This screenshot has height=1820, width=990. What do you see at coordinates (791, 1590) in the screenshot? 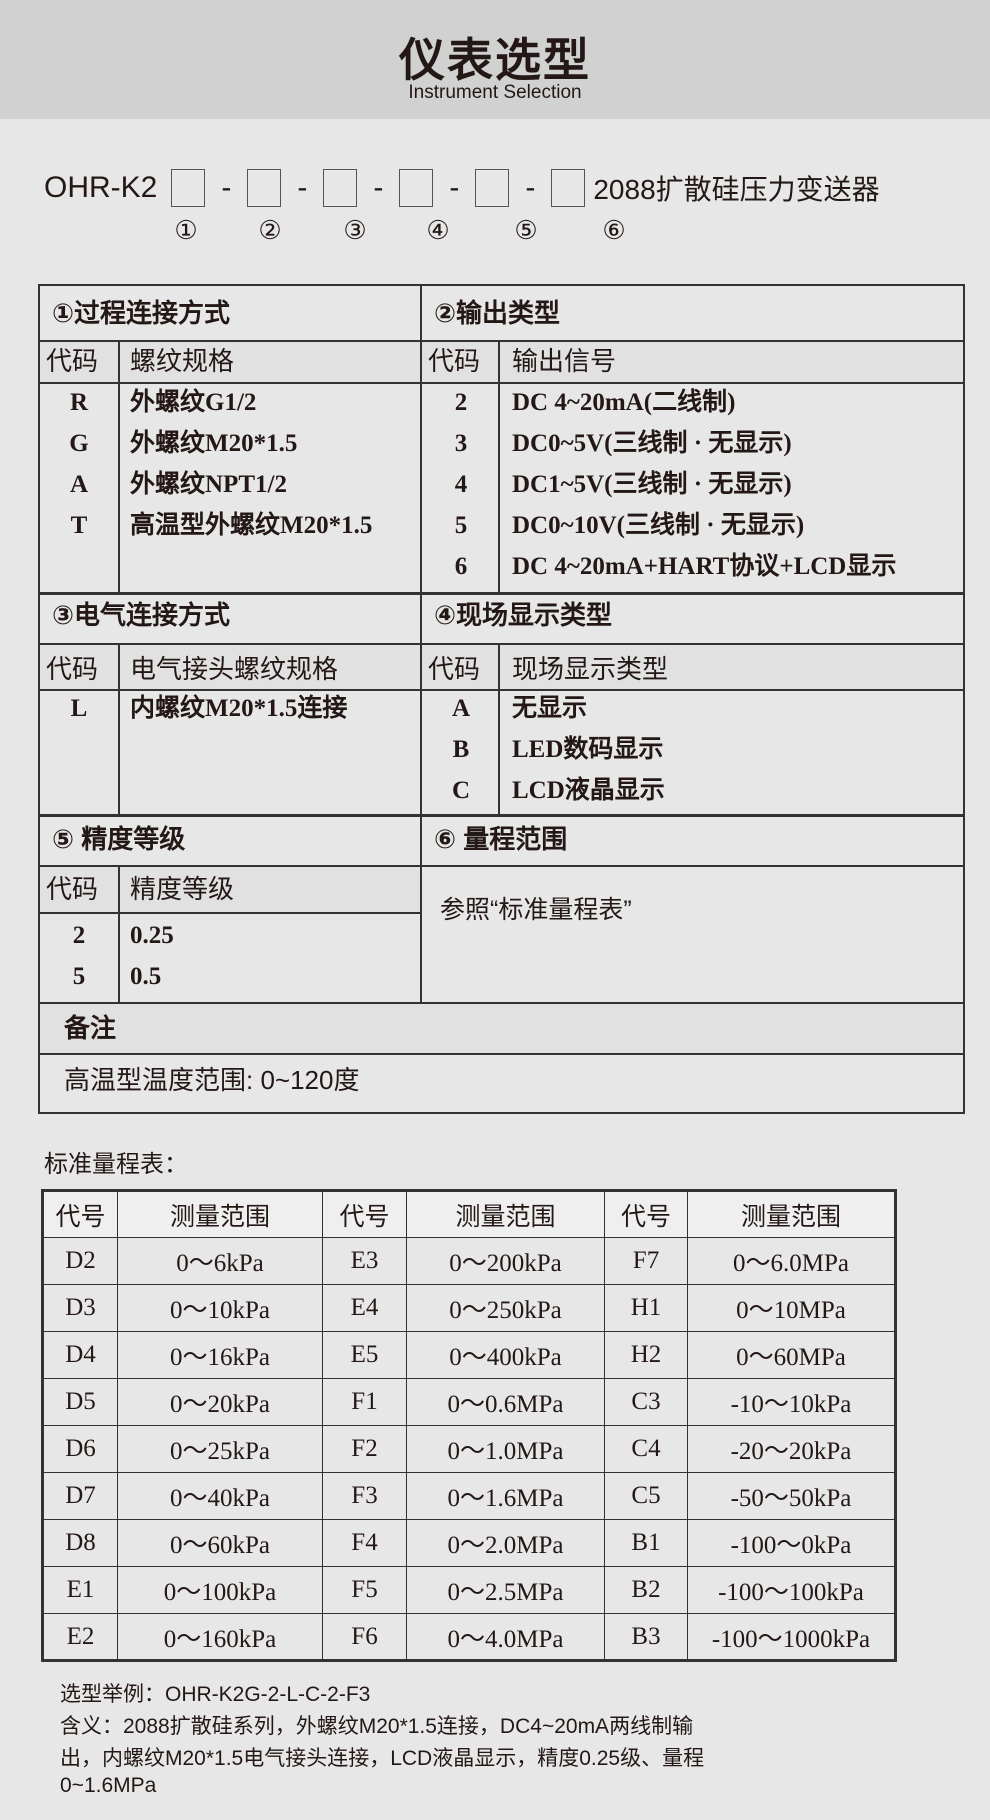
I see `range-value: -100～100kPa` at bounding box center [791, 1590].